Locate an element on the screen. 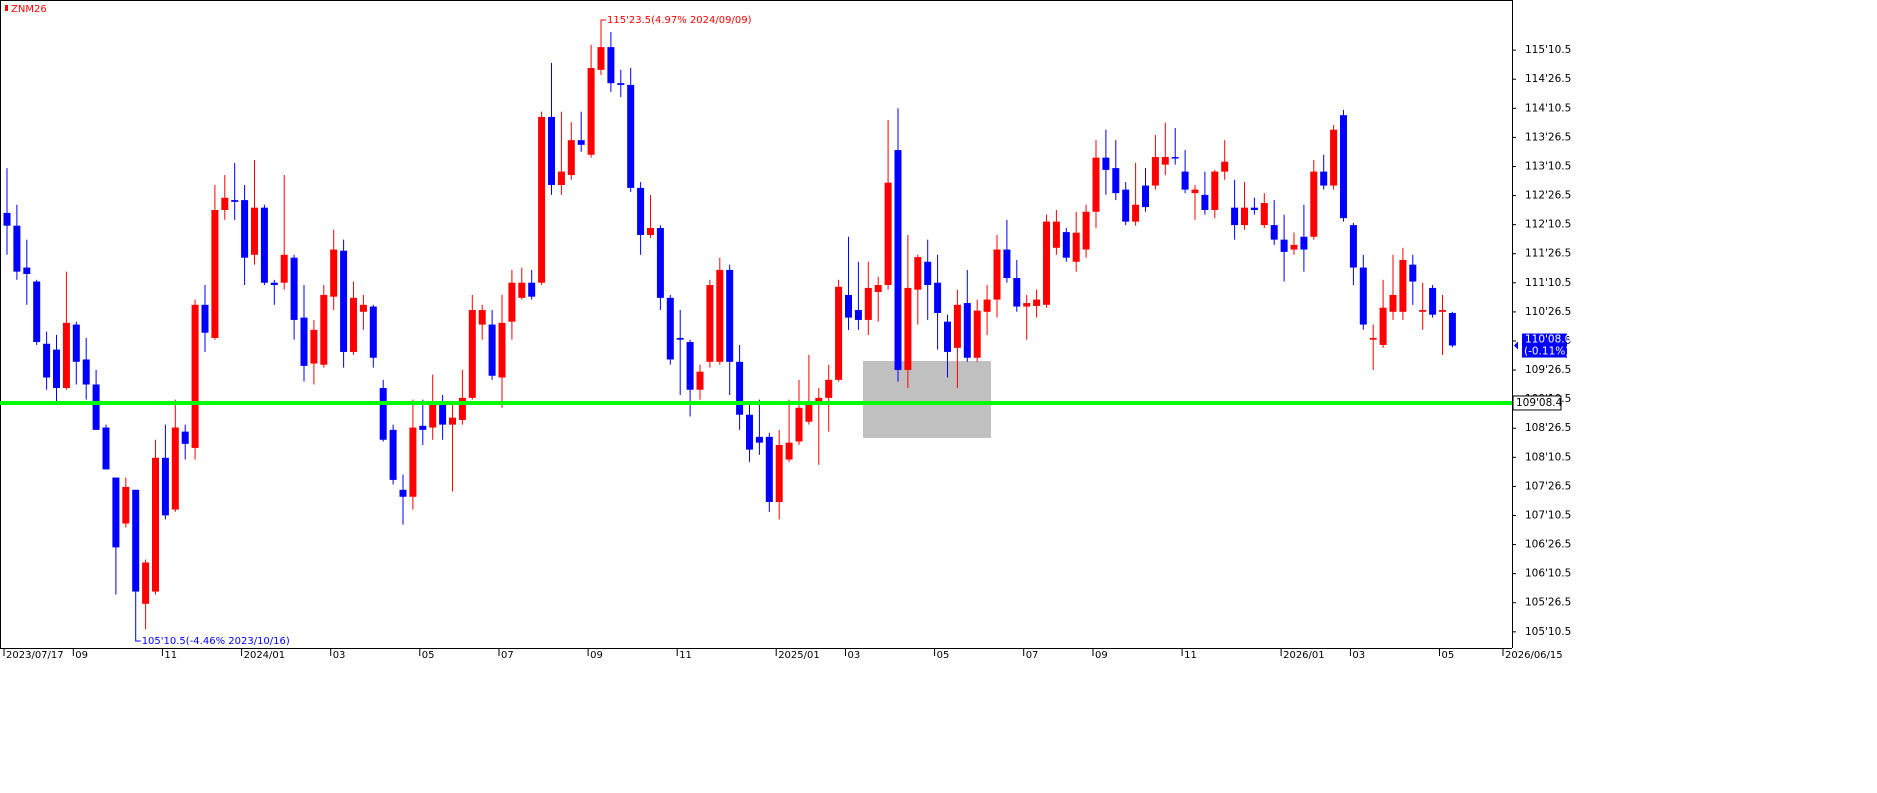 The image size is (1877, 793). x-tick-label: 2023/07/17 is located at coordinates (35, 655).